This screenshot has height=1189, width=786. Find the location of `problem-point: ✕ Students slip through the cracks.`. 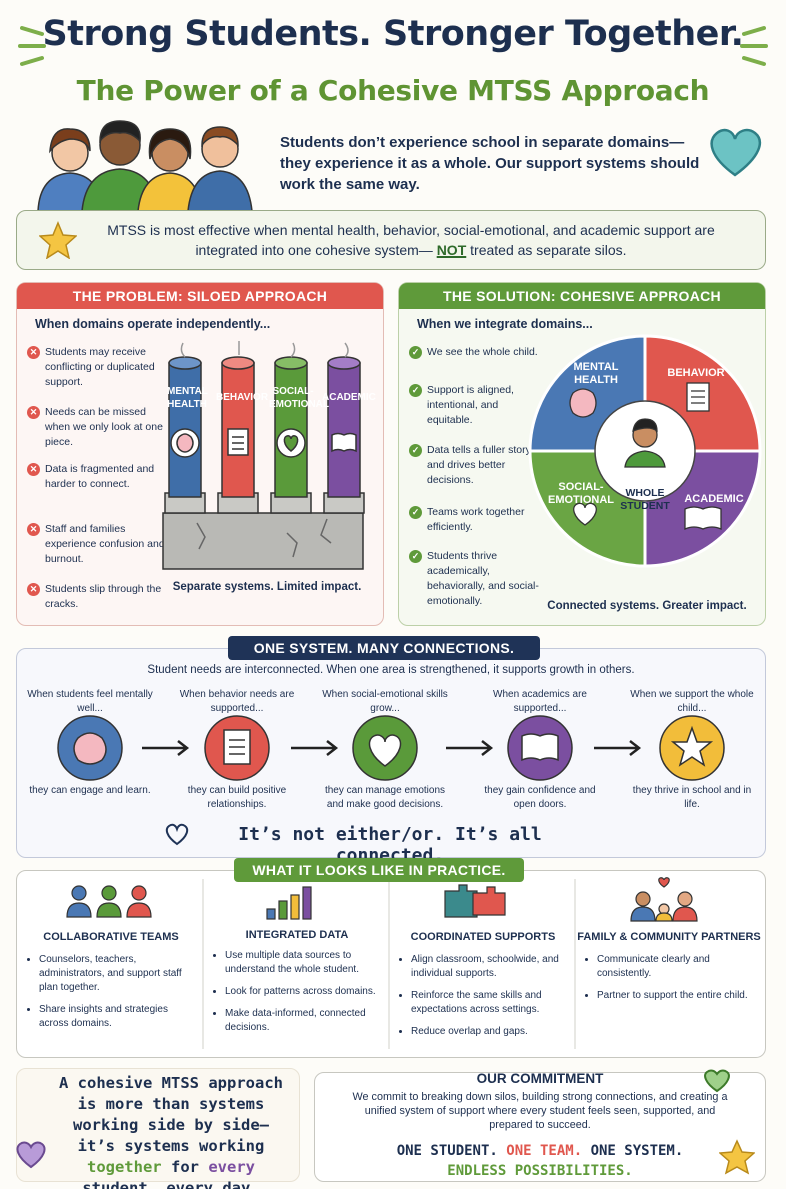

problem-point: ✕ Students slip through the cracks. is located at coordinates (97, 597).